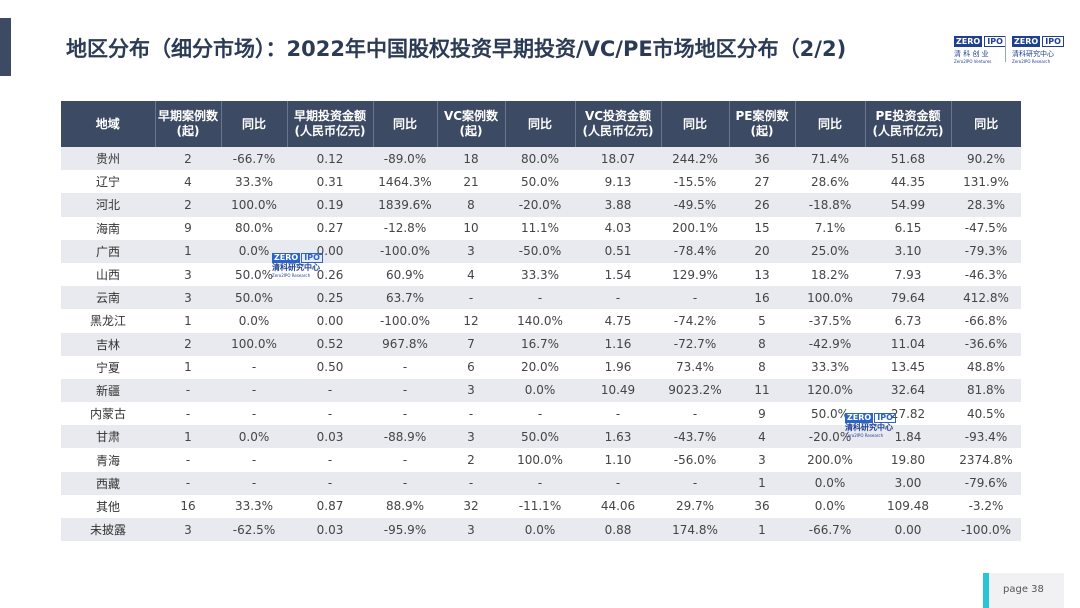 Image resolution: width=1080 pixels, height=608 pixels. I want to click on value-cell: 11, so click(762, 390).